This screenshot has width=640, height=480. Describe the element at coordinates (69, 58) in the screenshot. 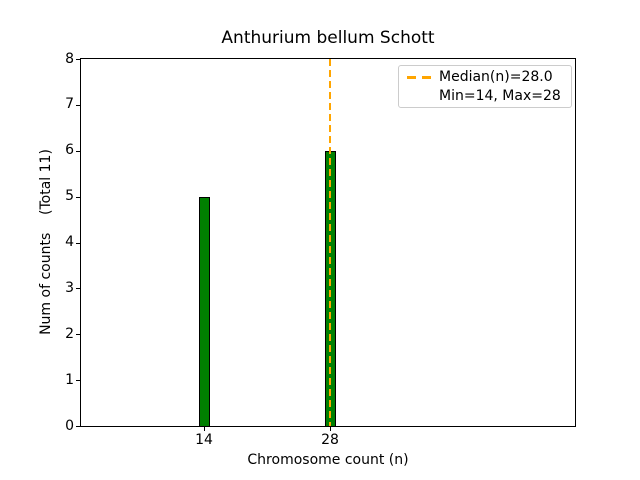

I see `y-tick-label: 8` at that location.